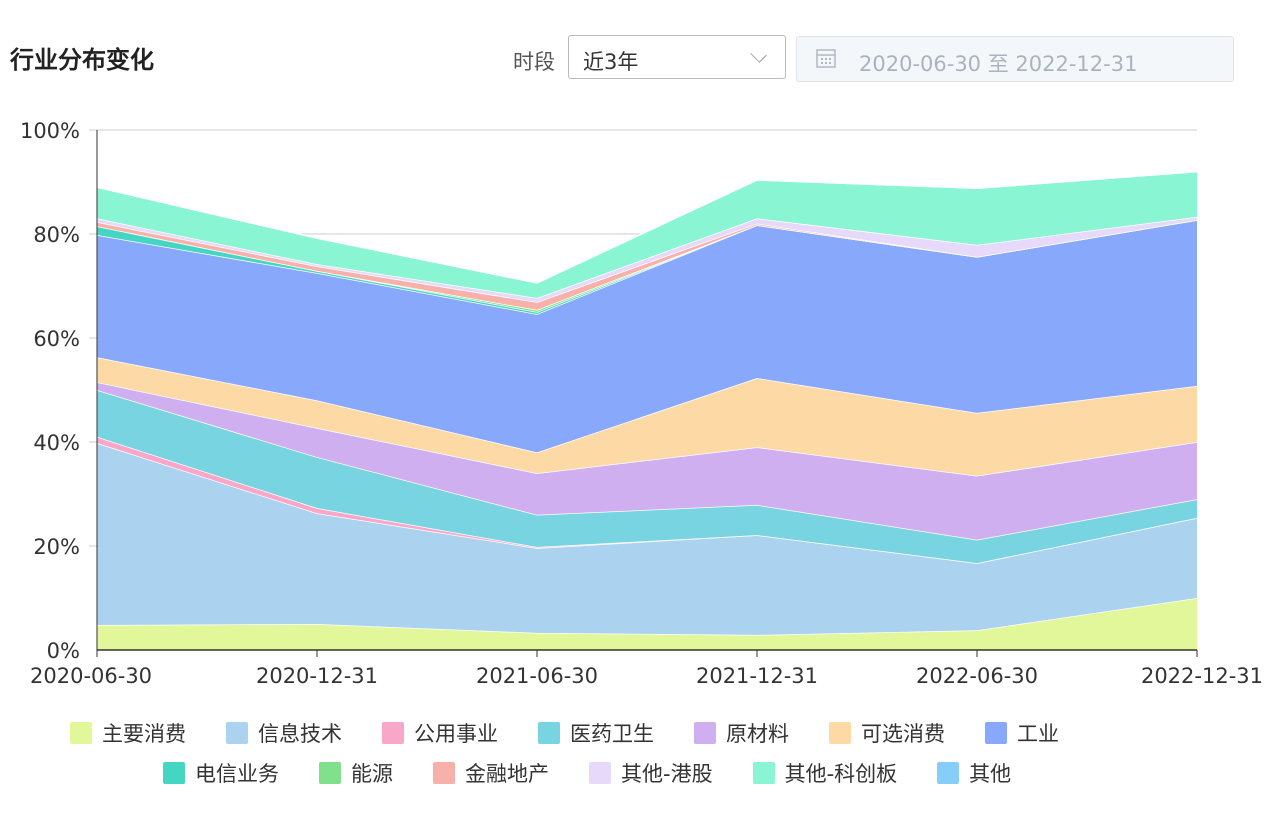  I want to click on x-tick-label: 2022-06-30, so click(977, 676).